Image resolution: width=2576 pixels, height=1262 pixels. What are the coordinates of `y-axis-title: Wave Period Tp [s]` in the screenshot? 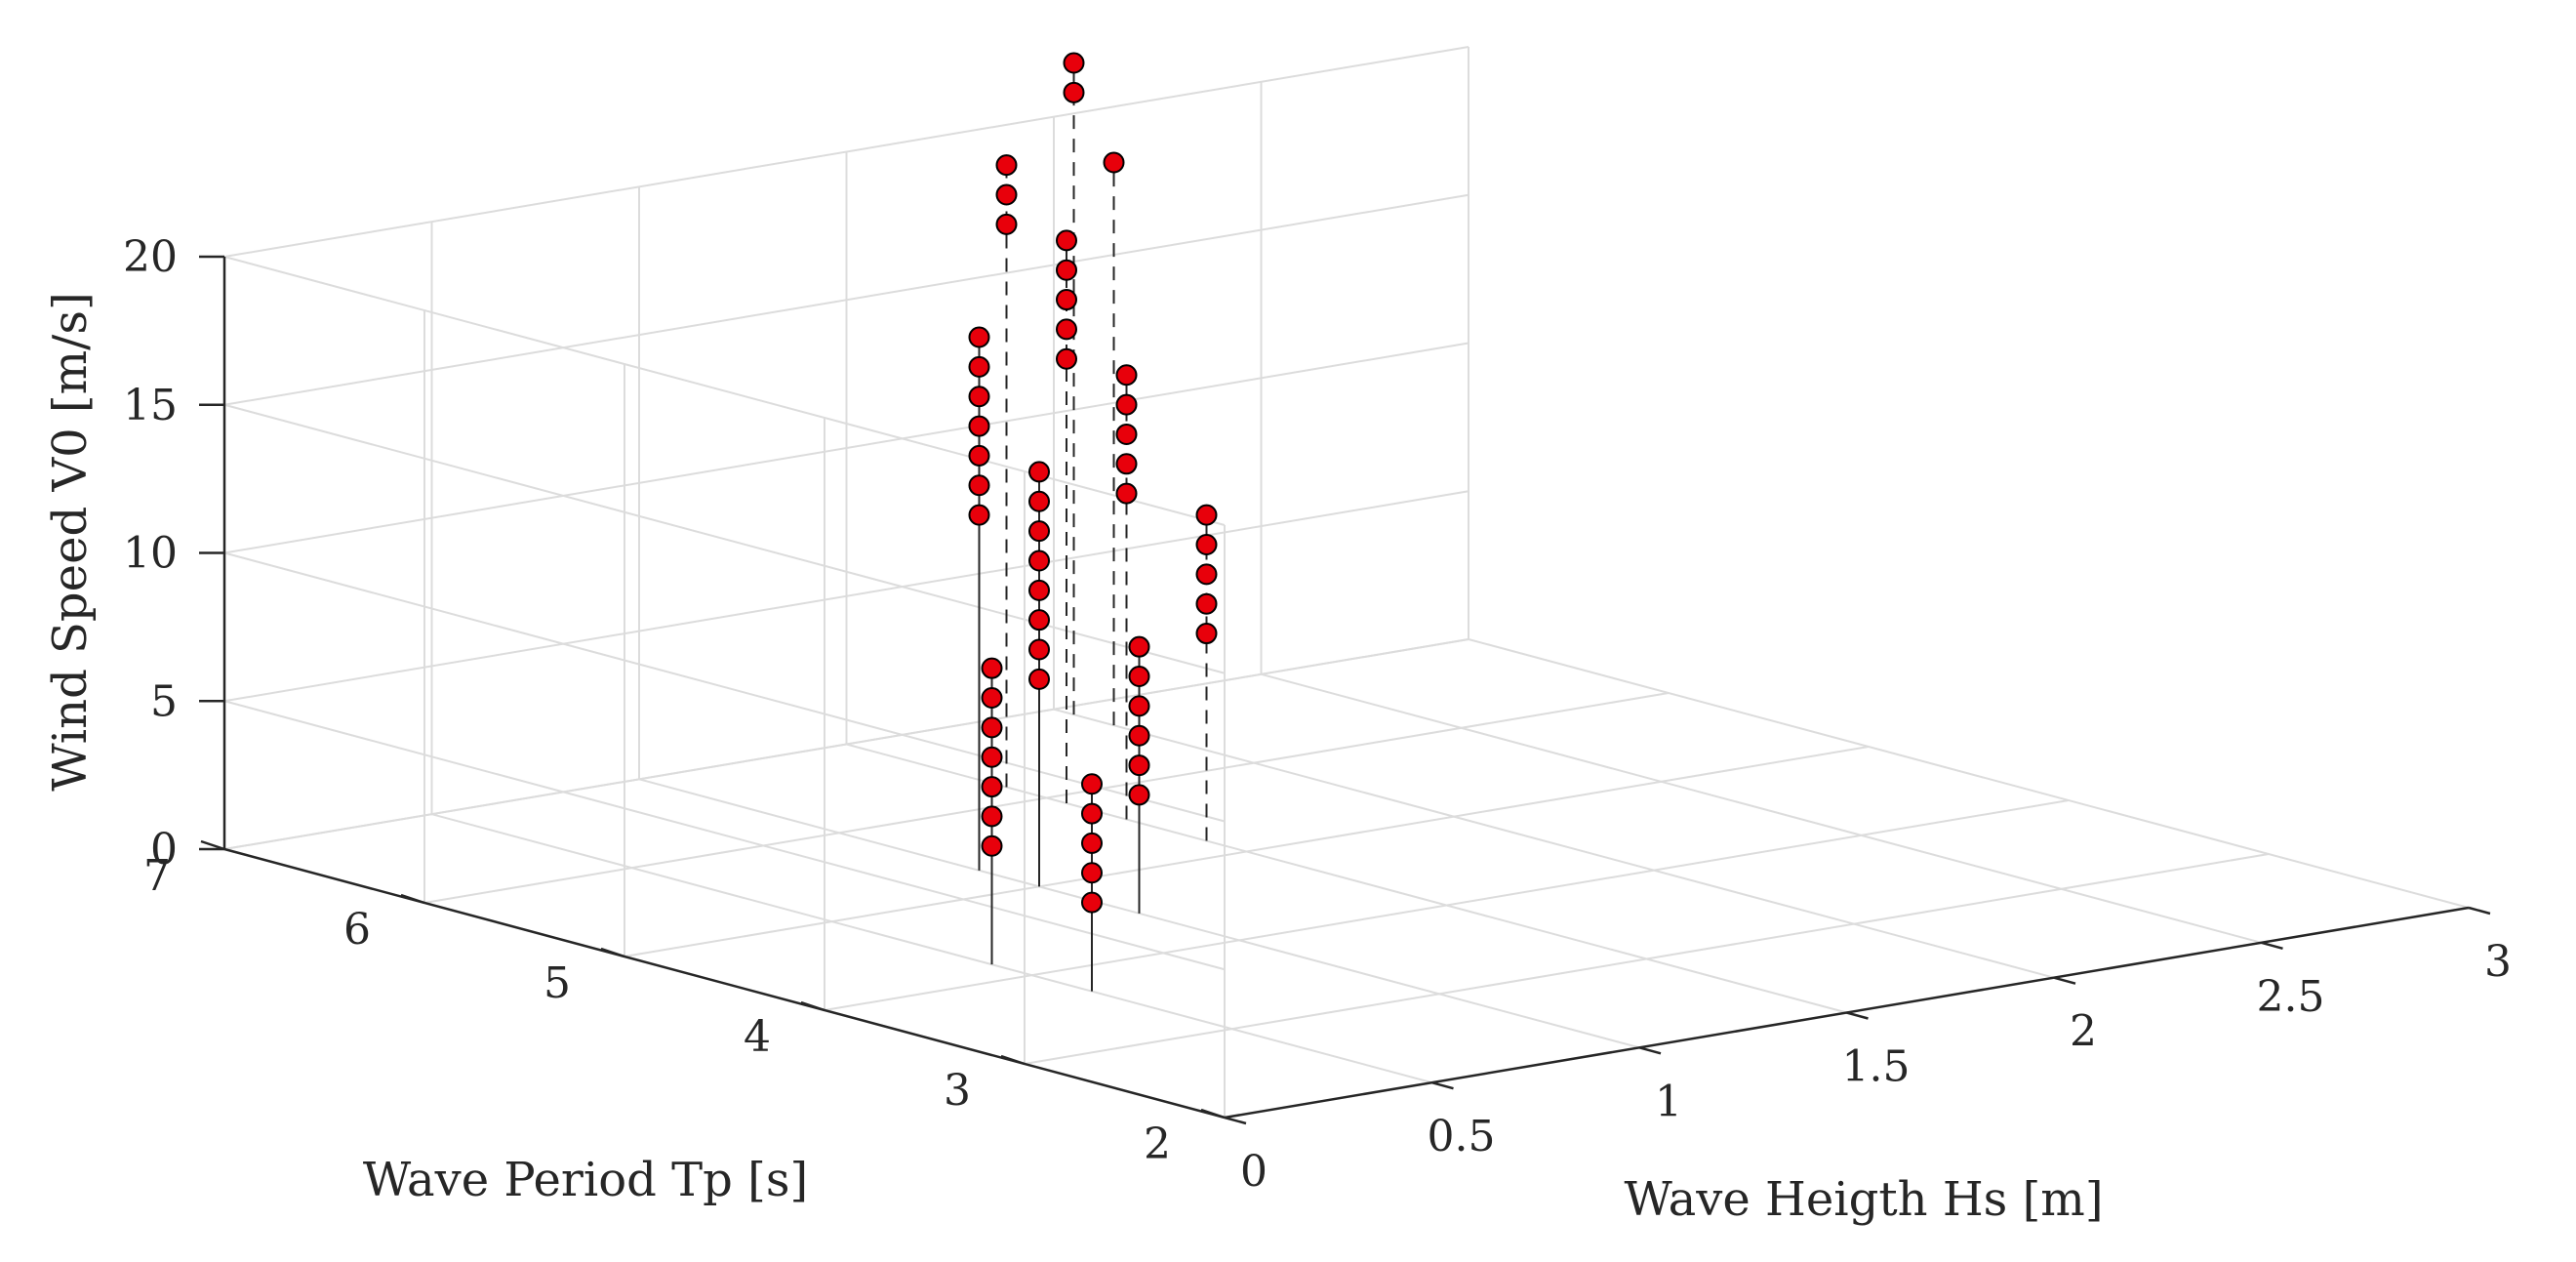 It's located at (585, 1180).